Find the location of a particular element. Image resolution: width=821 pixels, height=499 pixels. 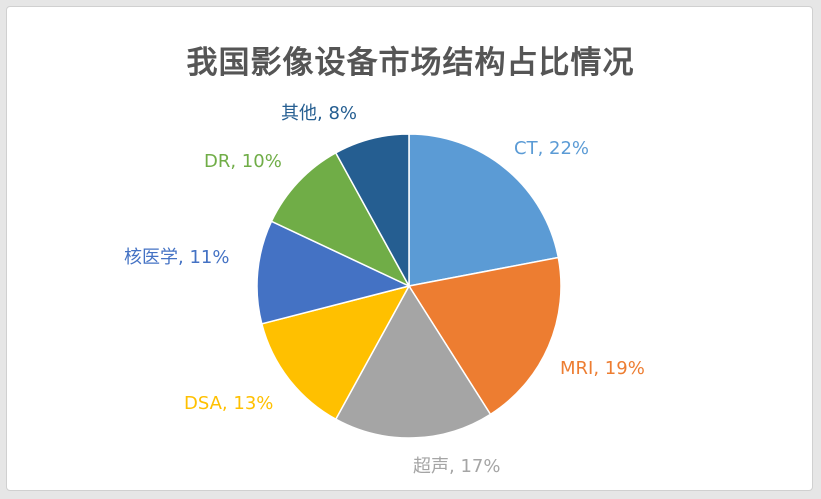

data-label-dr: DR, 10% is located at coordinates (243, 161).